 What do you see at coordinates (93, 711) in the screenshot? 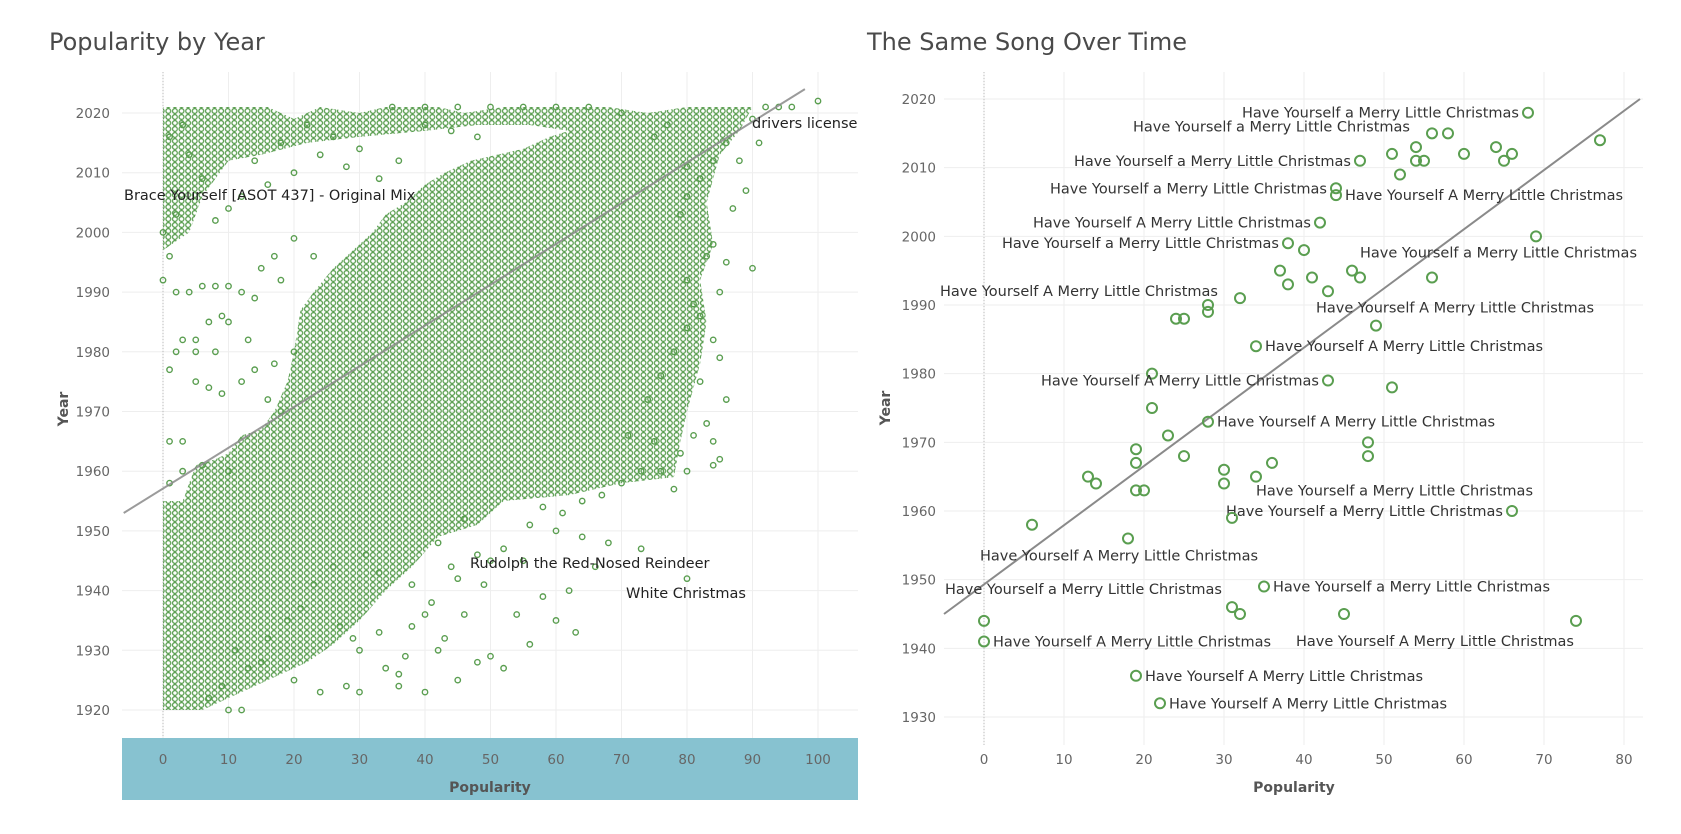
I see `y-tick-label: 1920` at bounding box center [93, 711].